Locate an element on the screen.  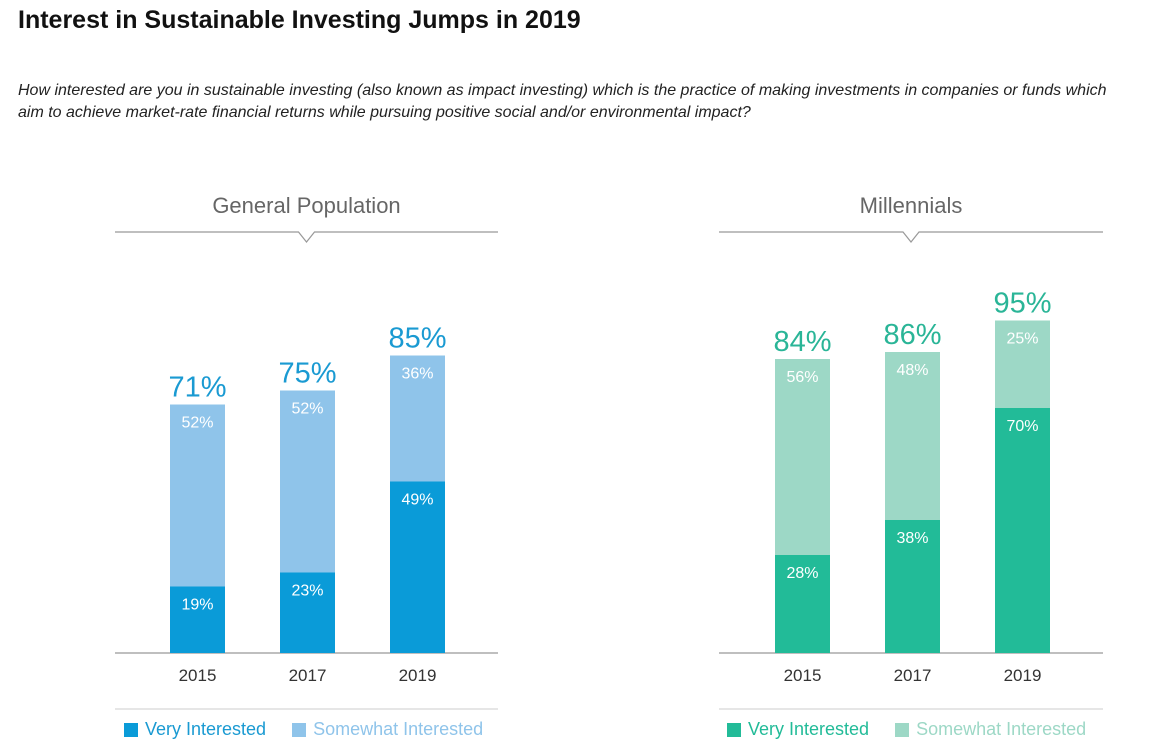
total-label-2017: 75% is located at coordinates (307, 374).